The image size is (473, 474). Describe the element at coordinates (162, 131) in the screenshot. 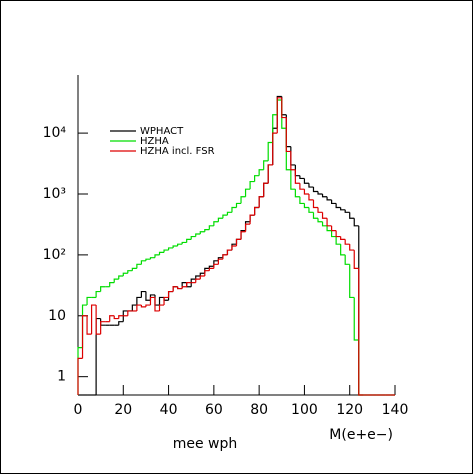

I see `legend-label: WPHACT` at that location.